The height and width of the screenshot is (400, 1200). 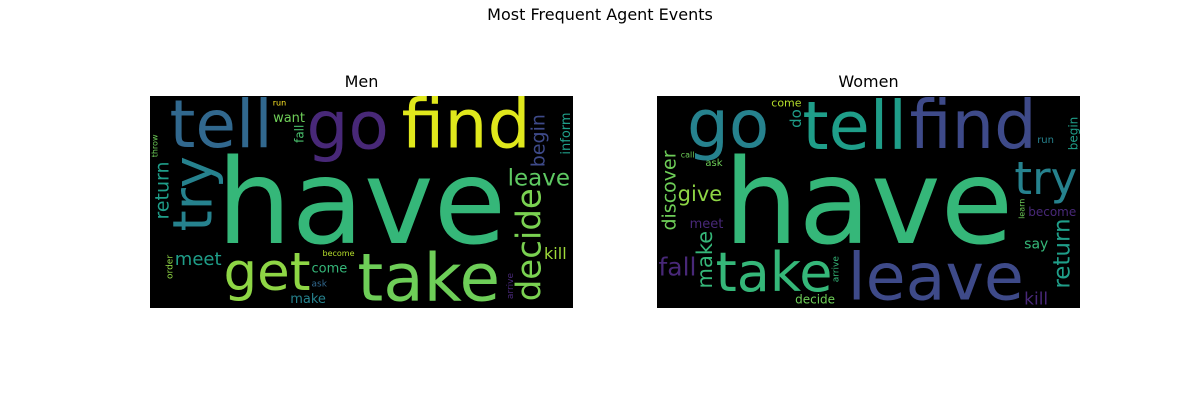 What do you see at coordinates (936, 274) in the screenshot?
I see `word-women-leave: leave` at bounding box center [936, 274].